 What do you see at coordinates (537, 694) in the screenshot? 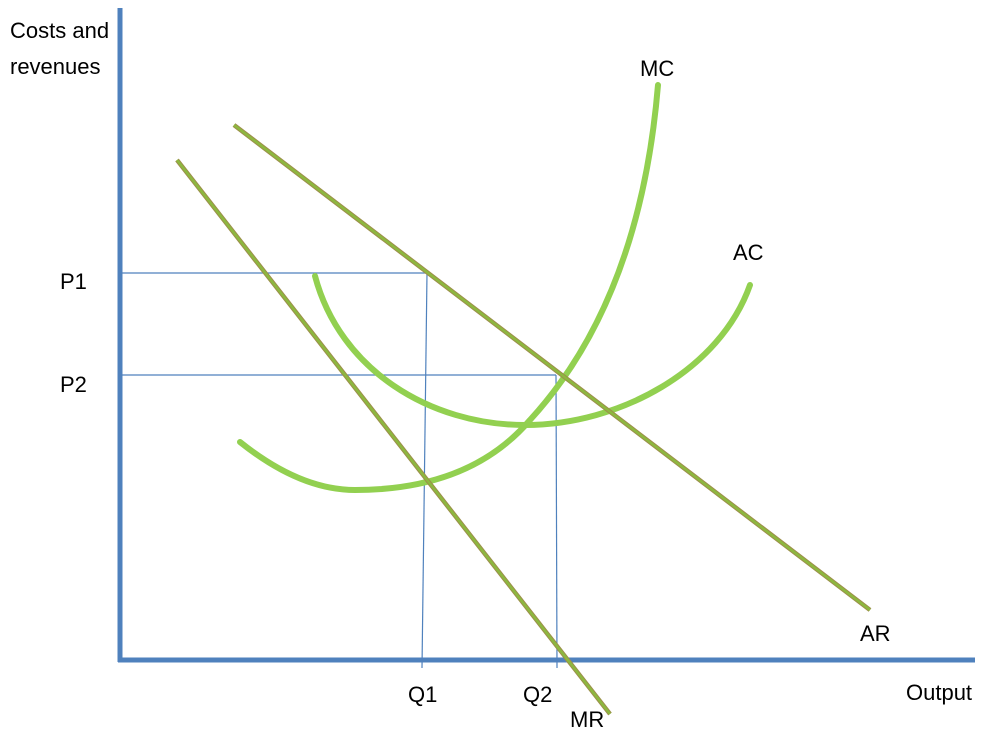
I see `q2-label: Q2` at bounding box center [537, 694].